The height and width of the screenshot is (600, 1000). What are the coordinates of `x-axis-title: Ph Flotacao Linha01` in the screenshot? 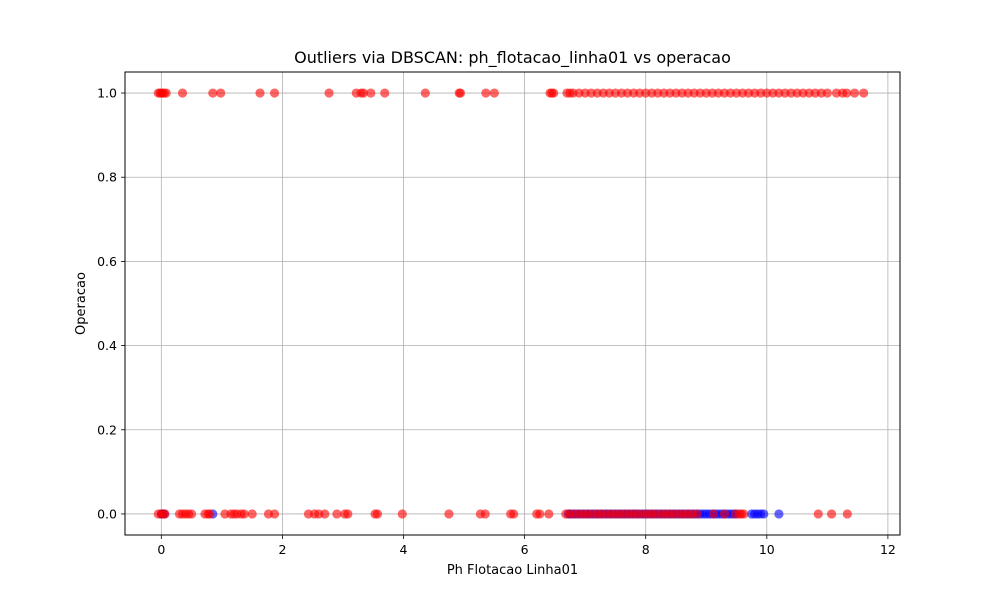 It's located at (512, 570).